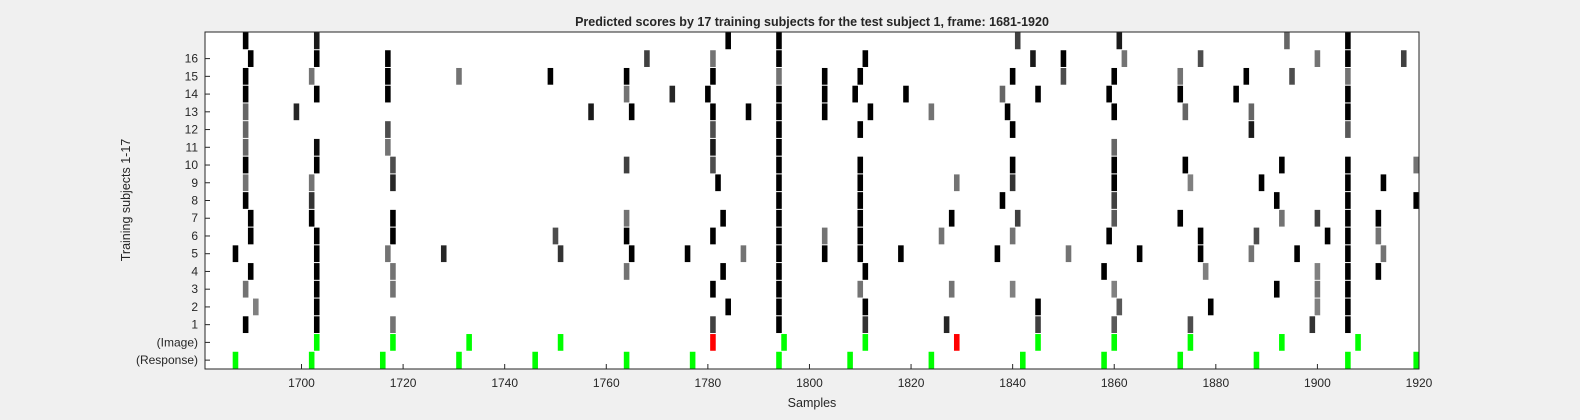 This screenshot has width=1580, height=420. I want to click on y-tick-label: (Image), so click(177, 342).